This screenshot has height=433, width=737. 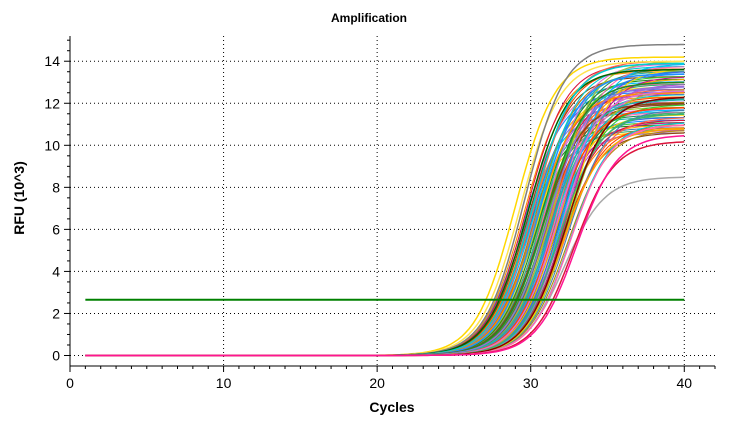 What do you see at coordinates (369, 18) in the screenshot?
I see `chart-title: Amplification` at bounding box center [369, 18].